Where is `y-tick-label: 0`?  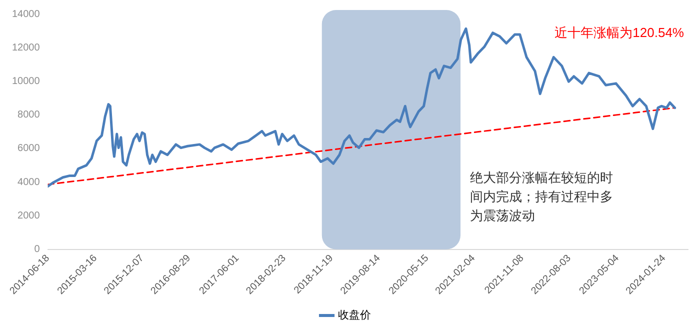
y-tick-label: 0 is located at coordinates (37, 250).